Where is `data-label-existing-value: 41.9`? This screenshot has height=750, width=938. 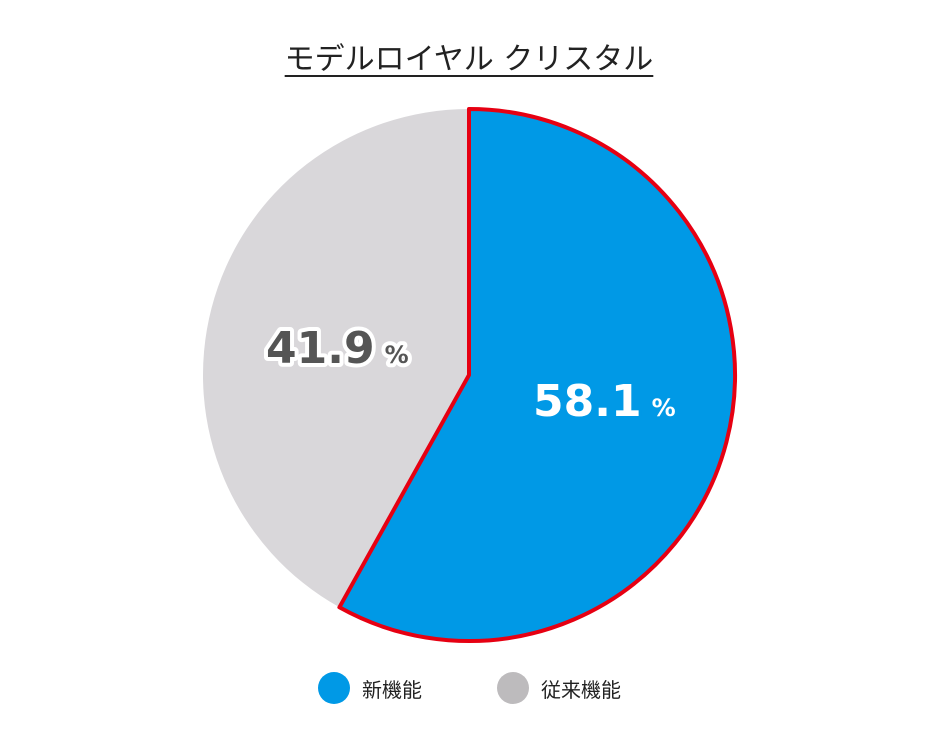 data-label-existing-value: 41.9 is located at coordinates (320, 348).